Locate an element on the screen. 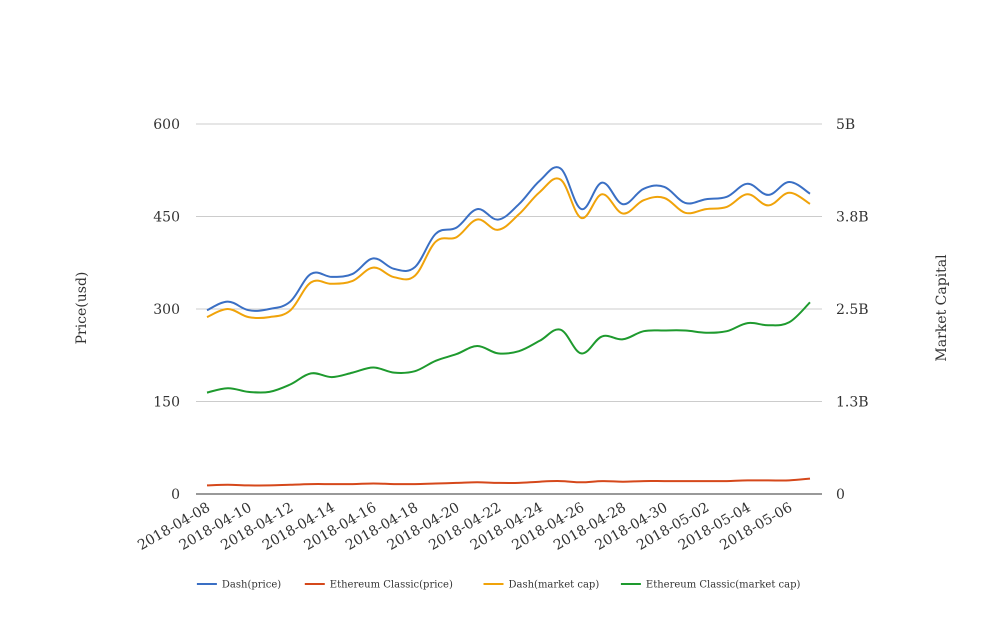 The image size is (1008, 620). series-line-dash-price is located at coordinates (508, 239).